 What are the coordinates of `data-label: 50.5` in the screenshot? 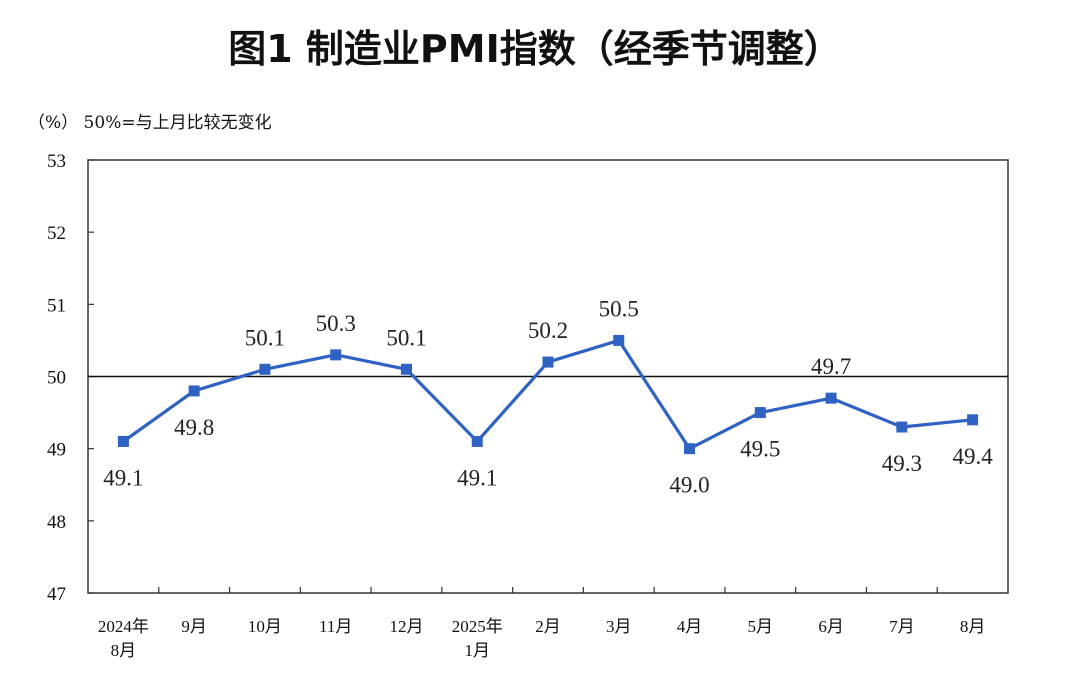 It's located at (619, 308).